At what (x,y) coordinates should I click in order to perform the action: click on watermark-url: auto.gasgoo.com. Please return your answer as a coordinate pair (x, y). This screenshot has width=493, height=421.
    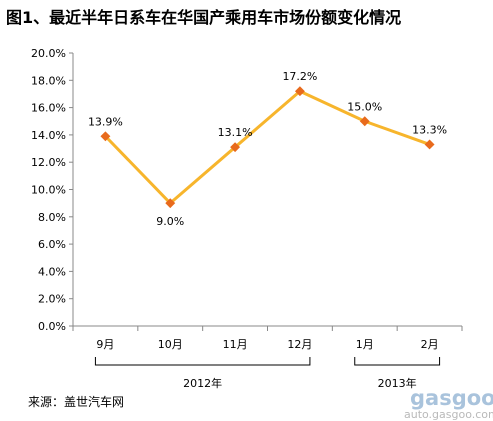
    Looking at the image, I should click on (448, 414).